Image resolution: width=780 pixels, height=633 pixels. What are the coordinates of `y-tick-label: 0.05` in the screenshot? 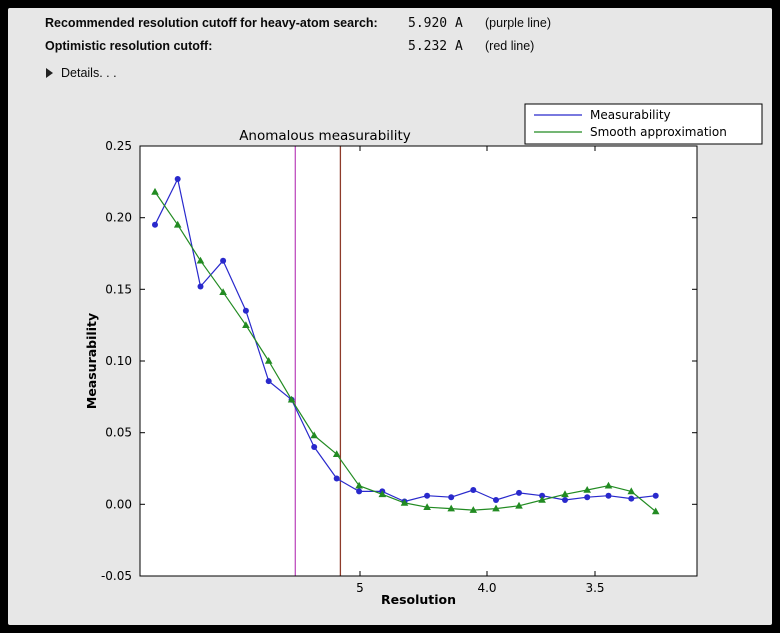 It's located at (118, 433).